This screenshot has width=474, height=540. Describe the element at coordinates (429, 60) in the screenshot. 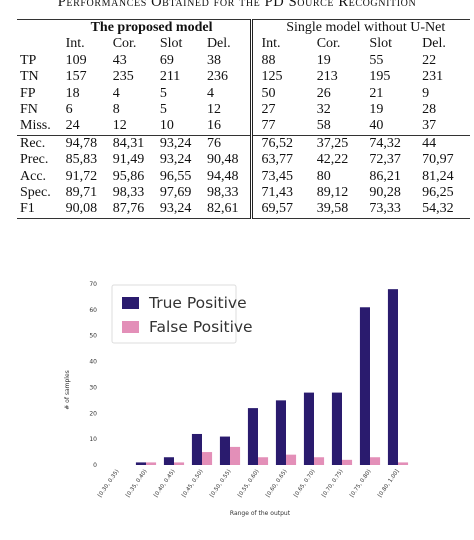

I see `table-cell: 22` at that location.